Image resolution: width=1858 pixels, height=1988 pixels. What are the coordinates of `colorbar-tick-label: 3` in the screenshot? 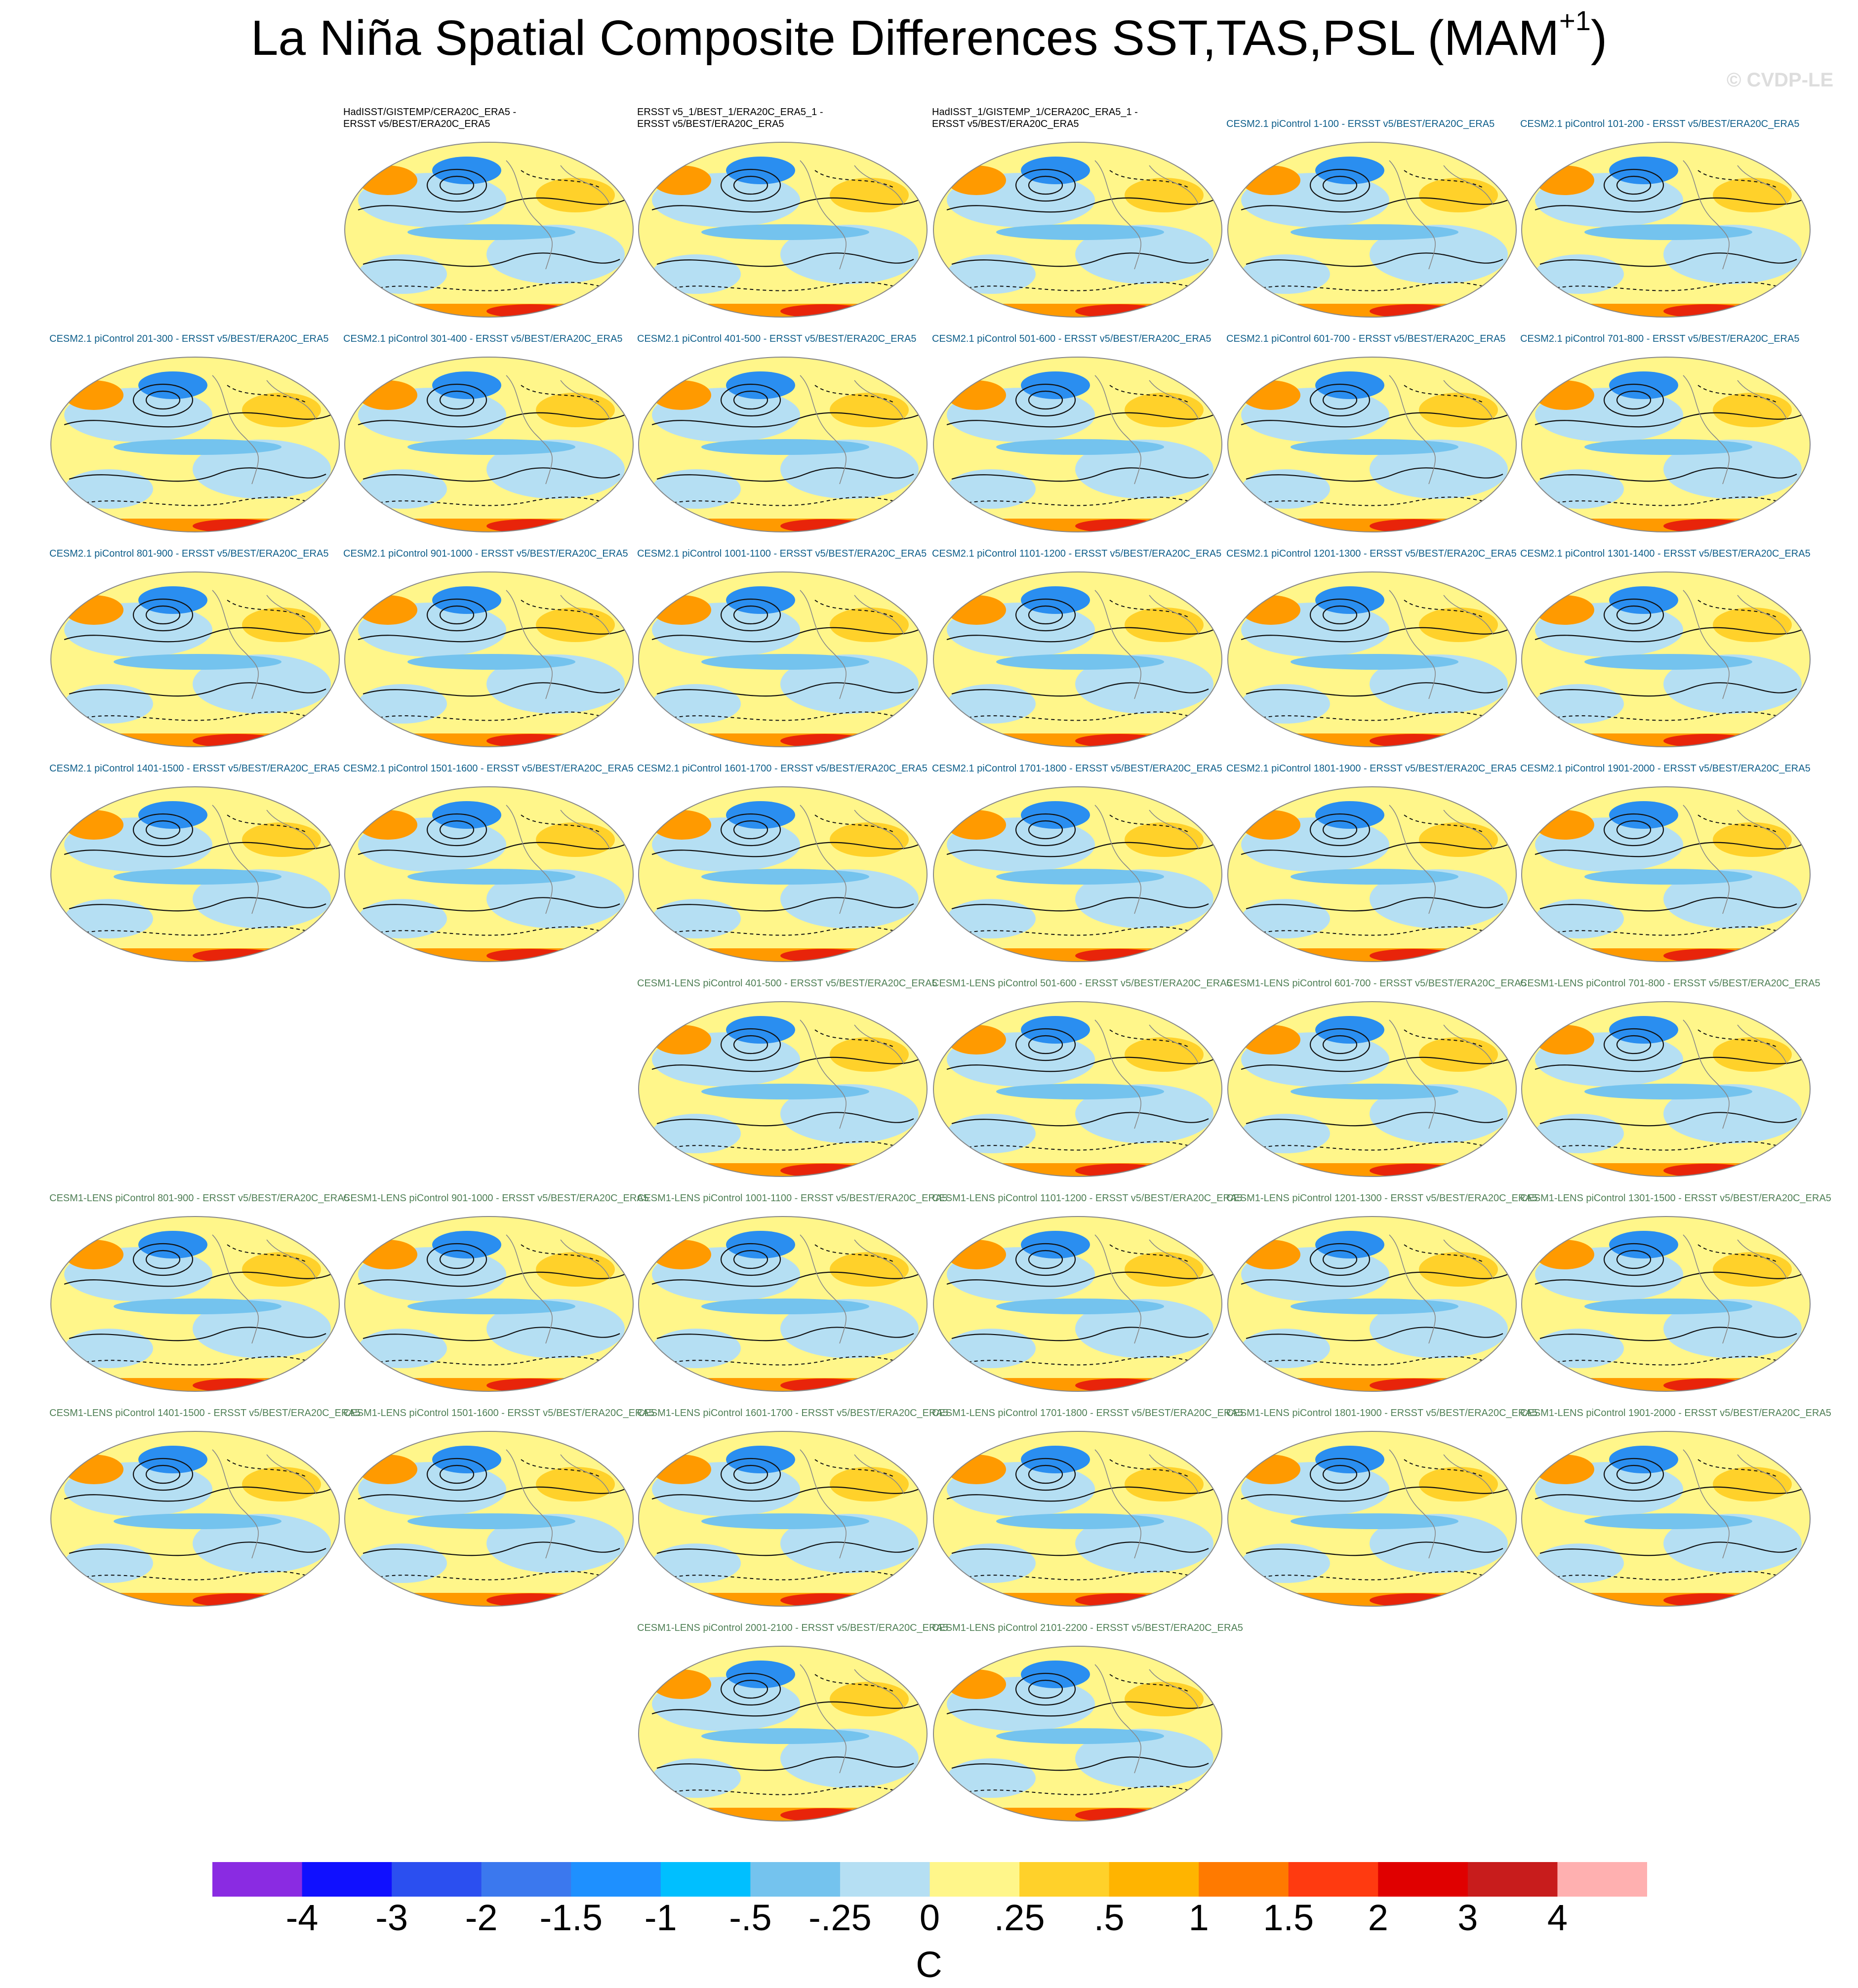 It's located at (1467, 1917).